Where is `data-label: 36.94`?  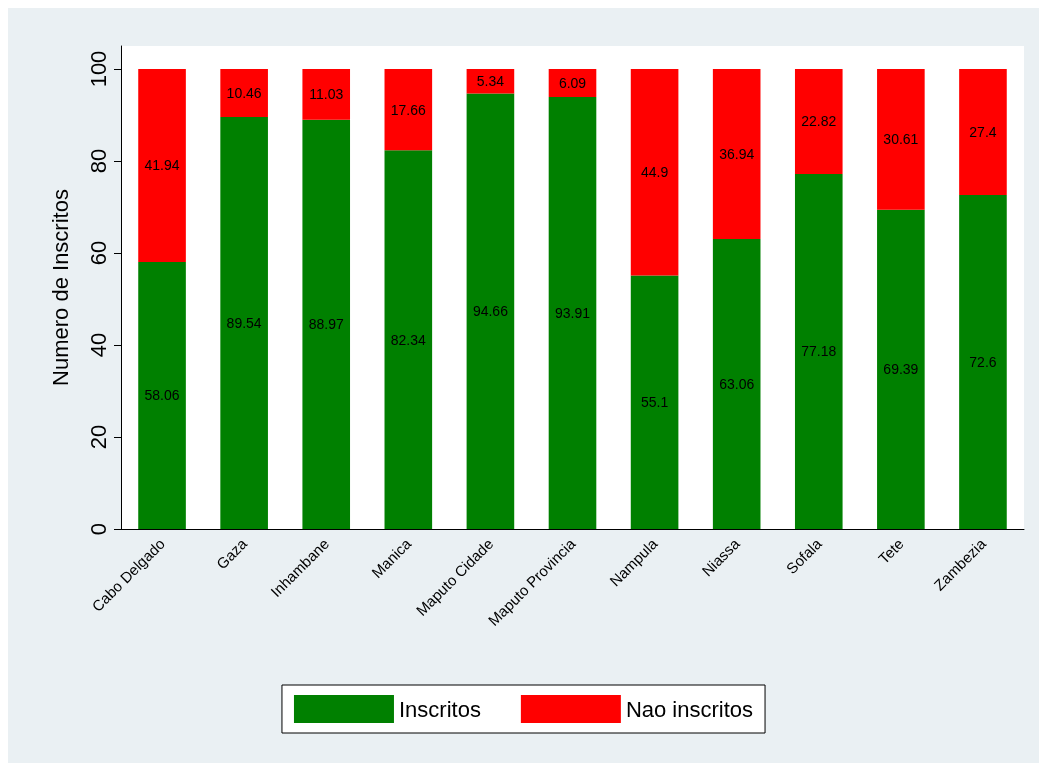 data-label: 36.94 is located at coordinates (737, 153).